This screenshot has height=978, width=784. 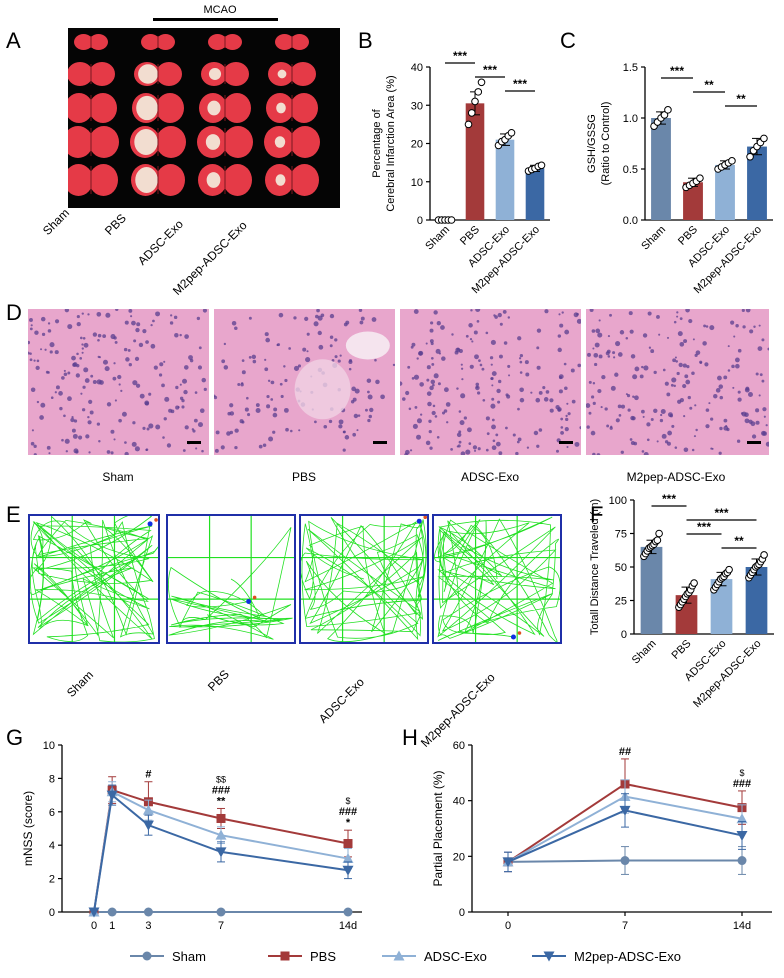 What do you see at coordinates (13, 514) in the screenshot?
I see `panel-label-e: E` at bounding box center [13, 514].